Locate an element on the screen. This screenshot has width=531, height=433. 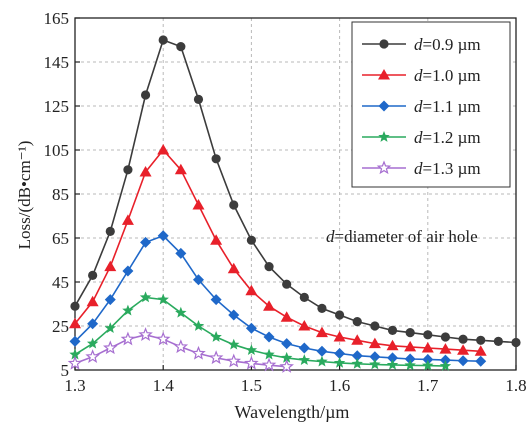
annotation-text: d=diameter of air hole is located at coordinates (402, 236).